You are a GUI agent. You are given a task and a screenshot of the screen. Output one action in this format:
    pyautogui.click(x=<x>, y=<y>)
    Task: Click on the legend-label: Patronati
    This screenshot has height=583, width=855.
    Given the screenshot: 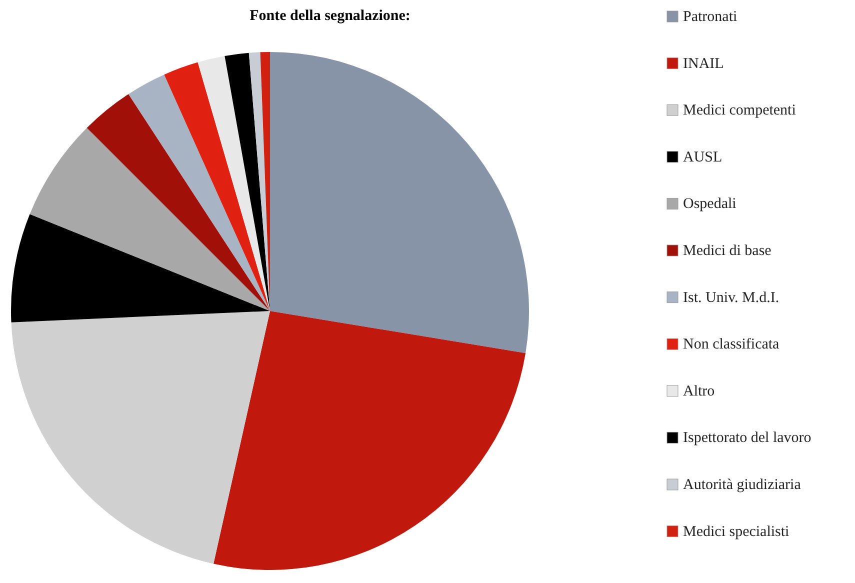 What is the action you would take?
    pyautogui.click(x=710, y=17)
    